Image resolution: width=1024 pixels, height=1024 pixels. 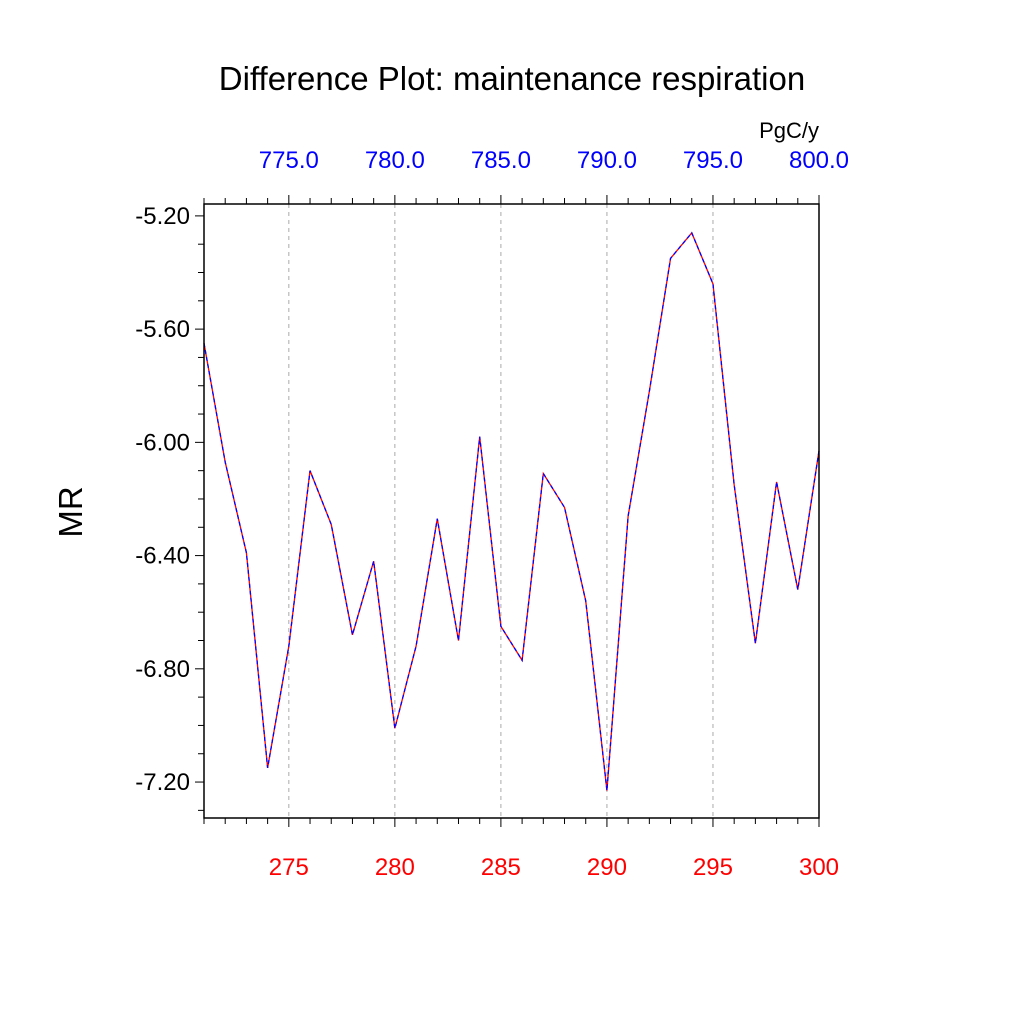 I want to click on x-tick-label: 295, so click(x=713, y=867).